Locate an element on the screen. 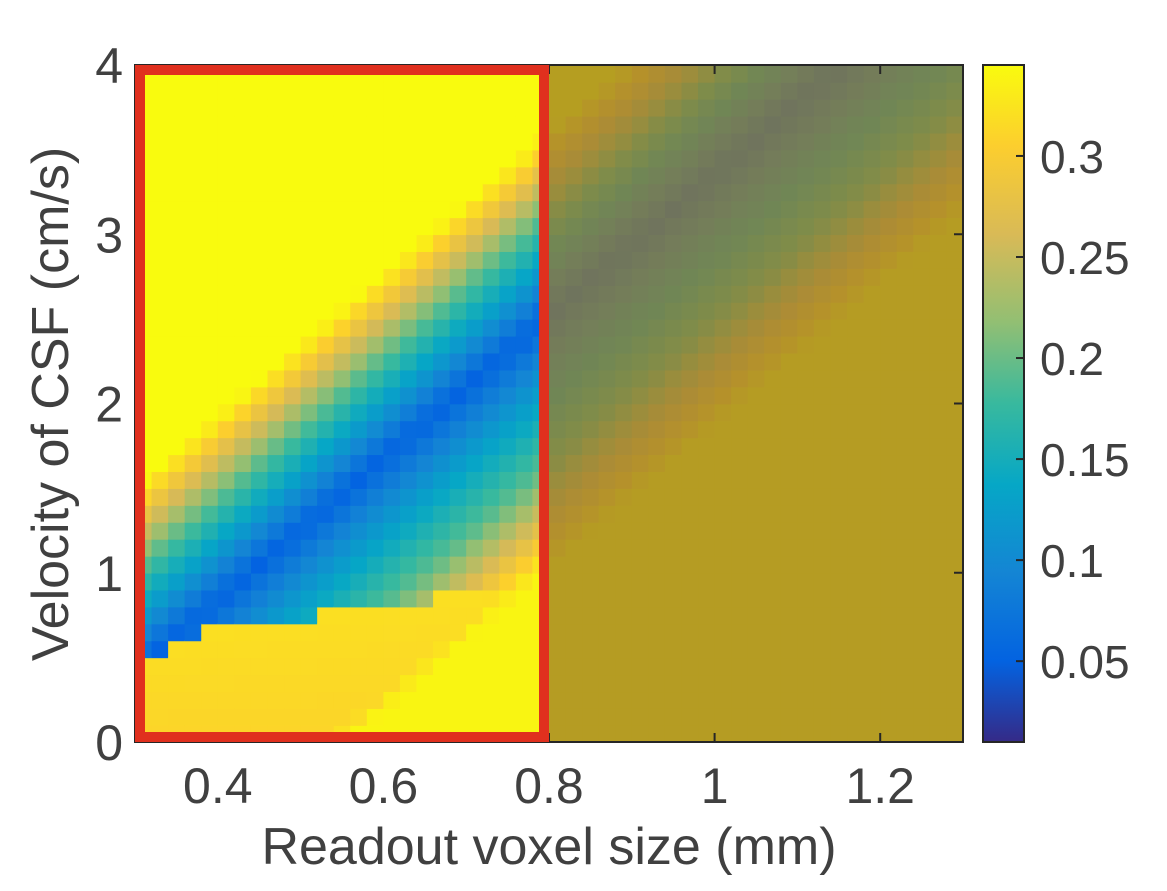  colorbar-tick-label: 0.1 is located at coordinates (1072, 561).